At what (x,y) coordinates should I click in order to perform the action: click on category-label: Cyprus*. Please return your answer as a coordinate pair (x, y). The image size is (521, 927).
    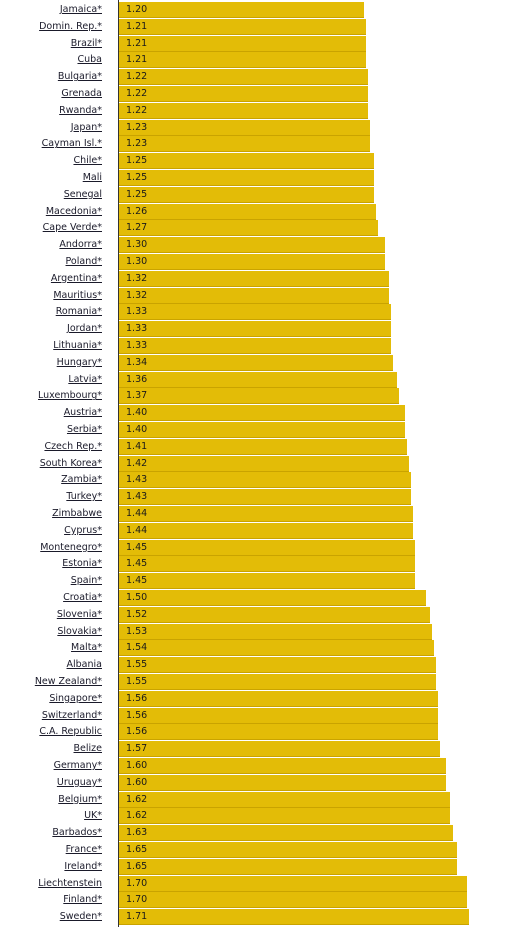
    Looking at the image, I should click on (83, 530).